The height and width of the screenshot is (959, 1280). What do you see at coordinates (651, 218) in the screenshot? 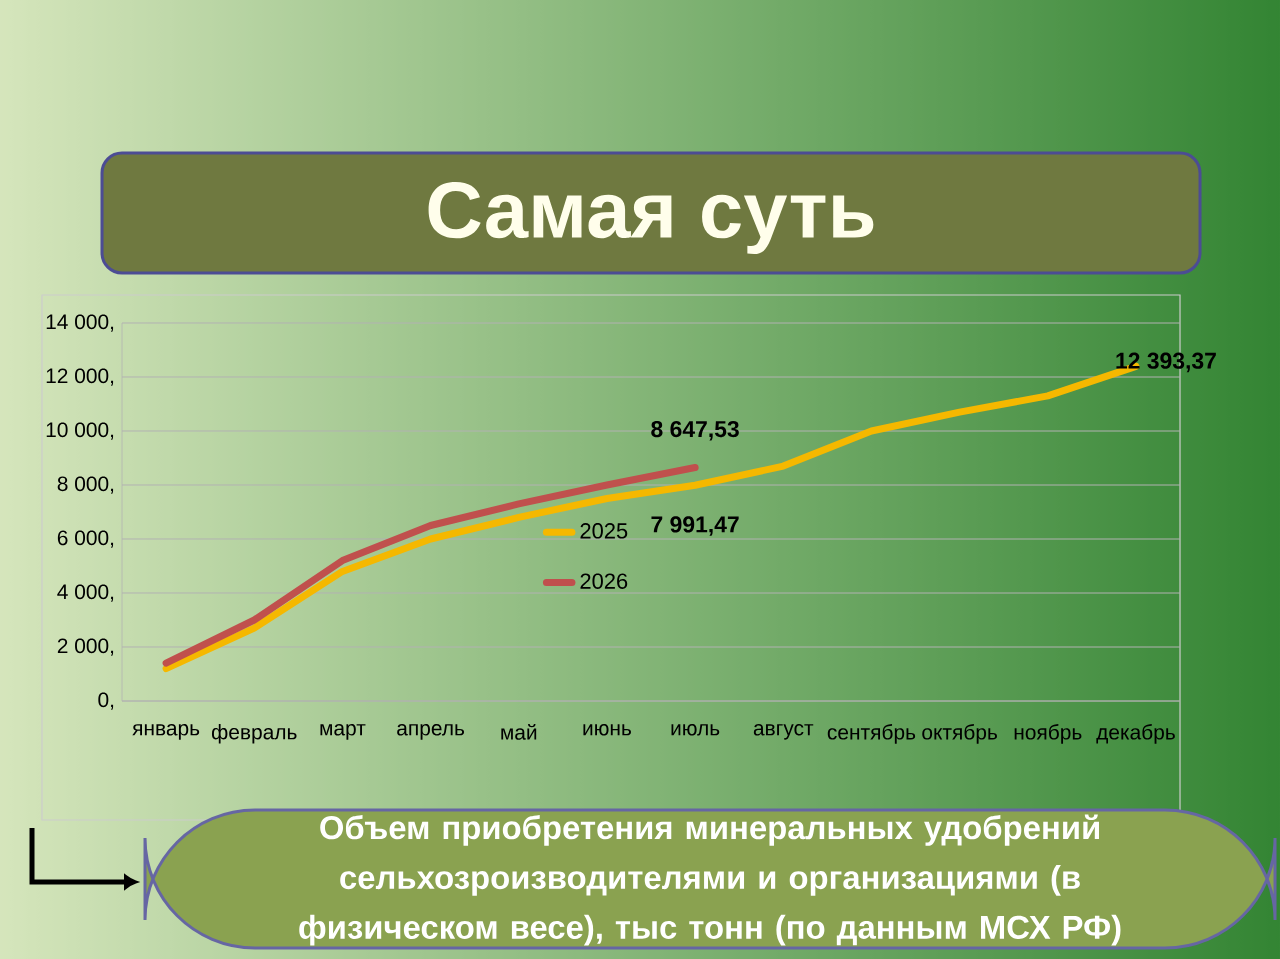
I see `chart-title: Самая суть` at bounding box center [651, 218].